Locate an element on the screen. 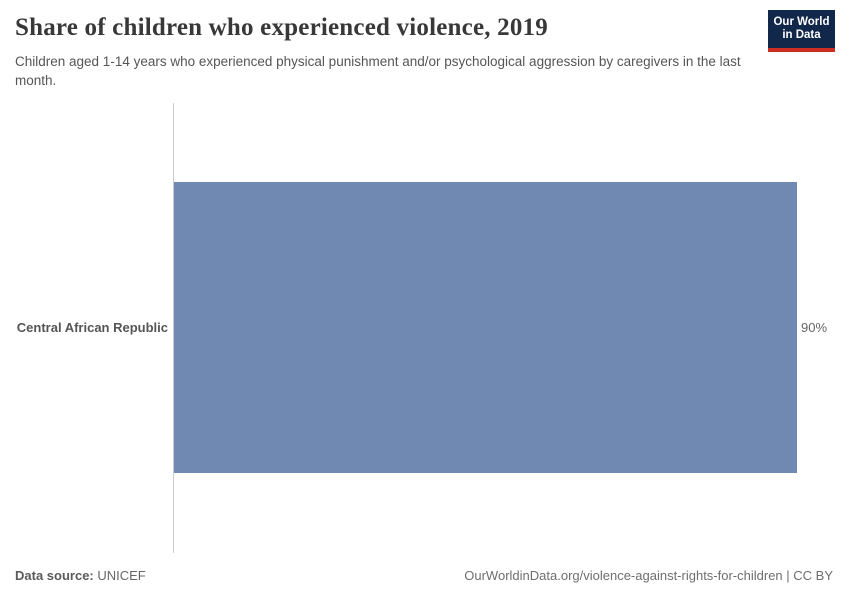 The image size is (850, 600). owid-logo-line2: in Data is located at coordinates (801, 35).